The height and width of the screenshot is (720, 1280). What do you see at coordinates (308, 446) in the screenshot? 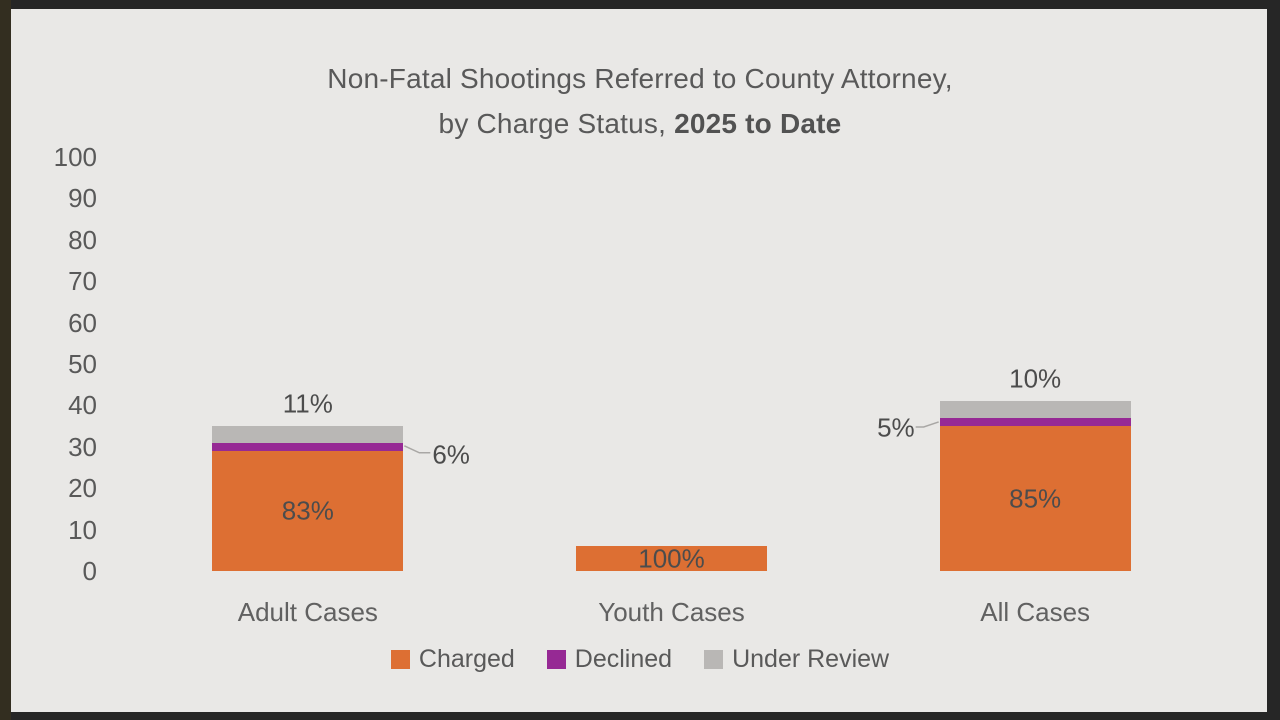
I see `bar-segment-adult-cases-declined` at bounding box center [308, 446].